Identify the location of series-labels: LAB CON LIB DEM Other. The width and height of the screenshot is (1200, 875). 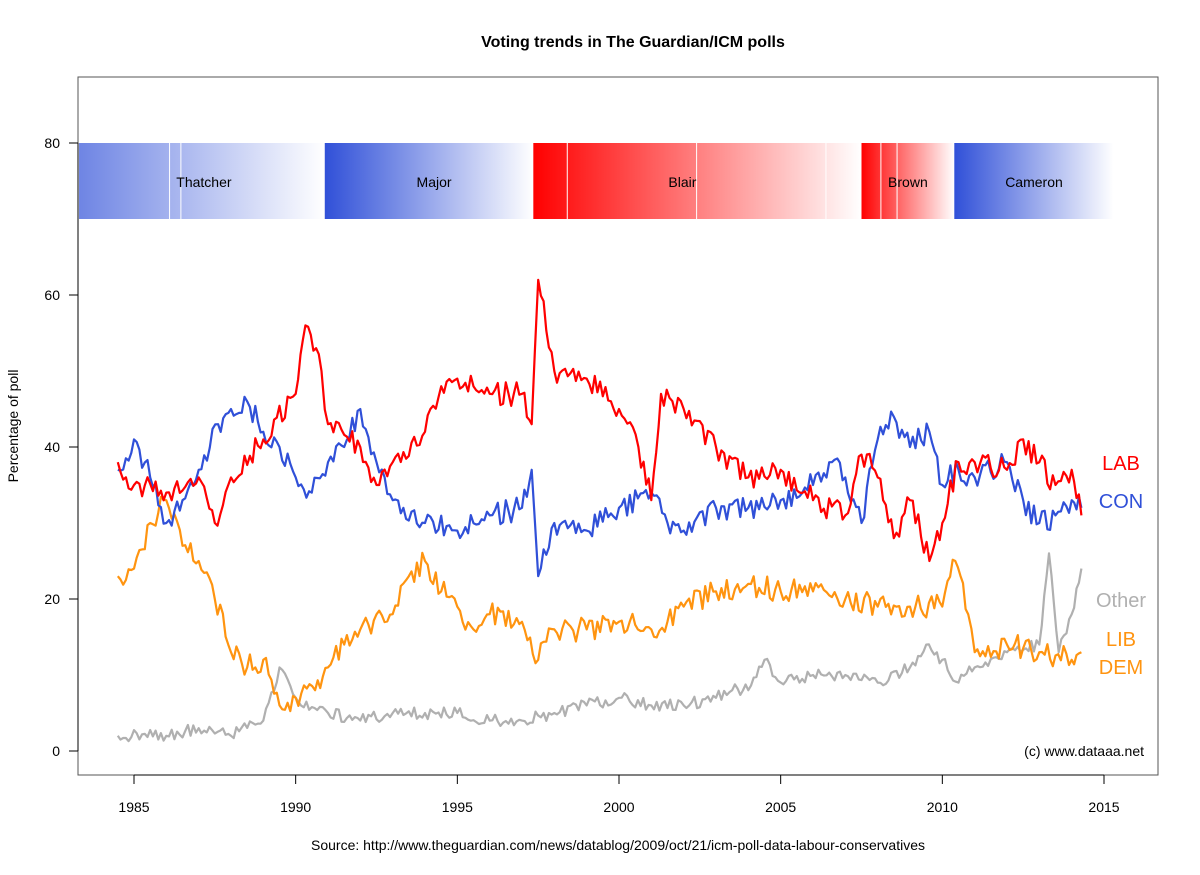
(1121, 566).